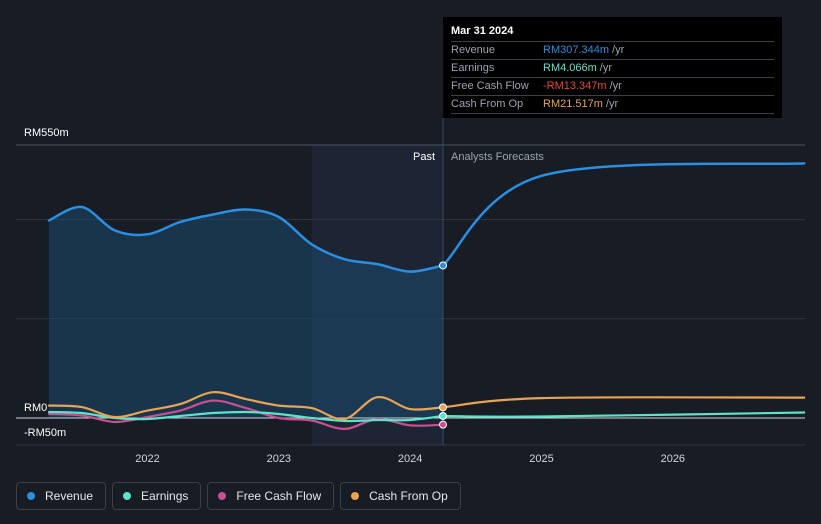  What do you see at coordinates (612, 33) in the screenshot?
I see `tooltip-date: Mar 31 2024` at bounding box center [612, 33].